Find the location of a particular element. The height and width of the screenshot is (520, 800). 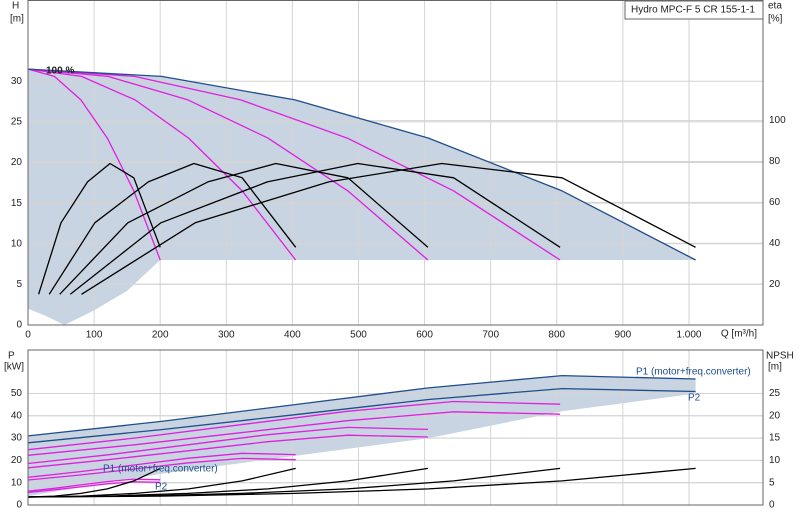

y2-tick-label: 60 is located at coordinates (775, 202).